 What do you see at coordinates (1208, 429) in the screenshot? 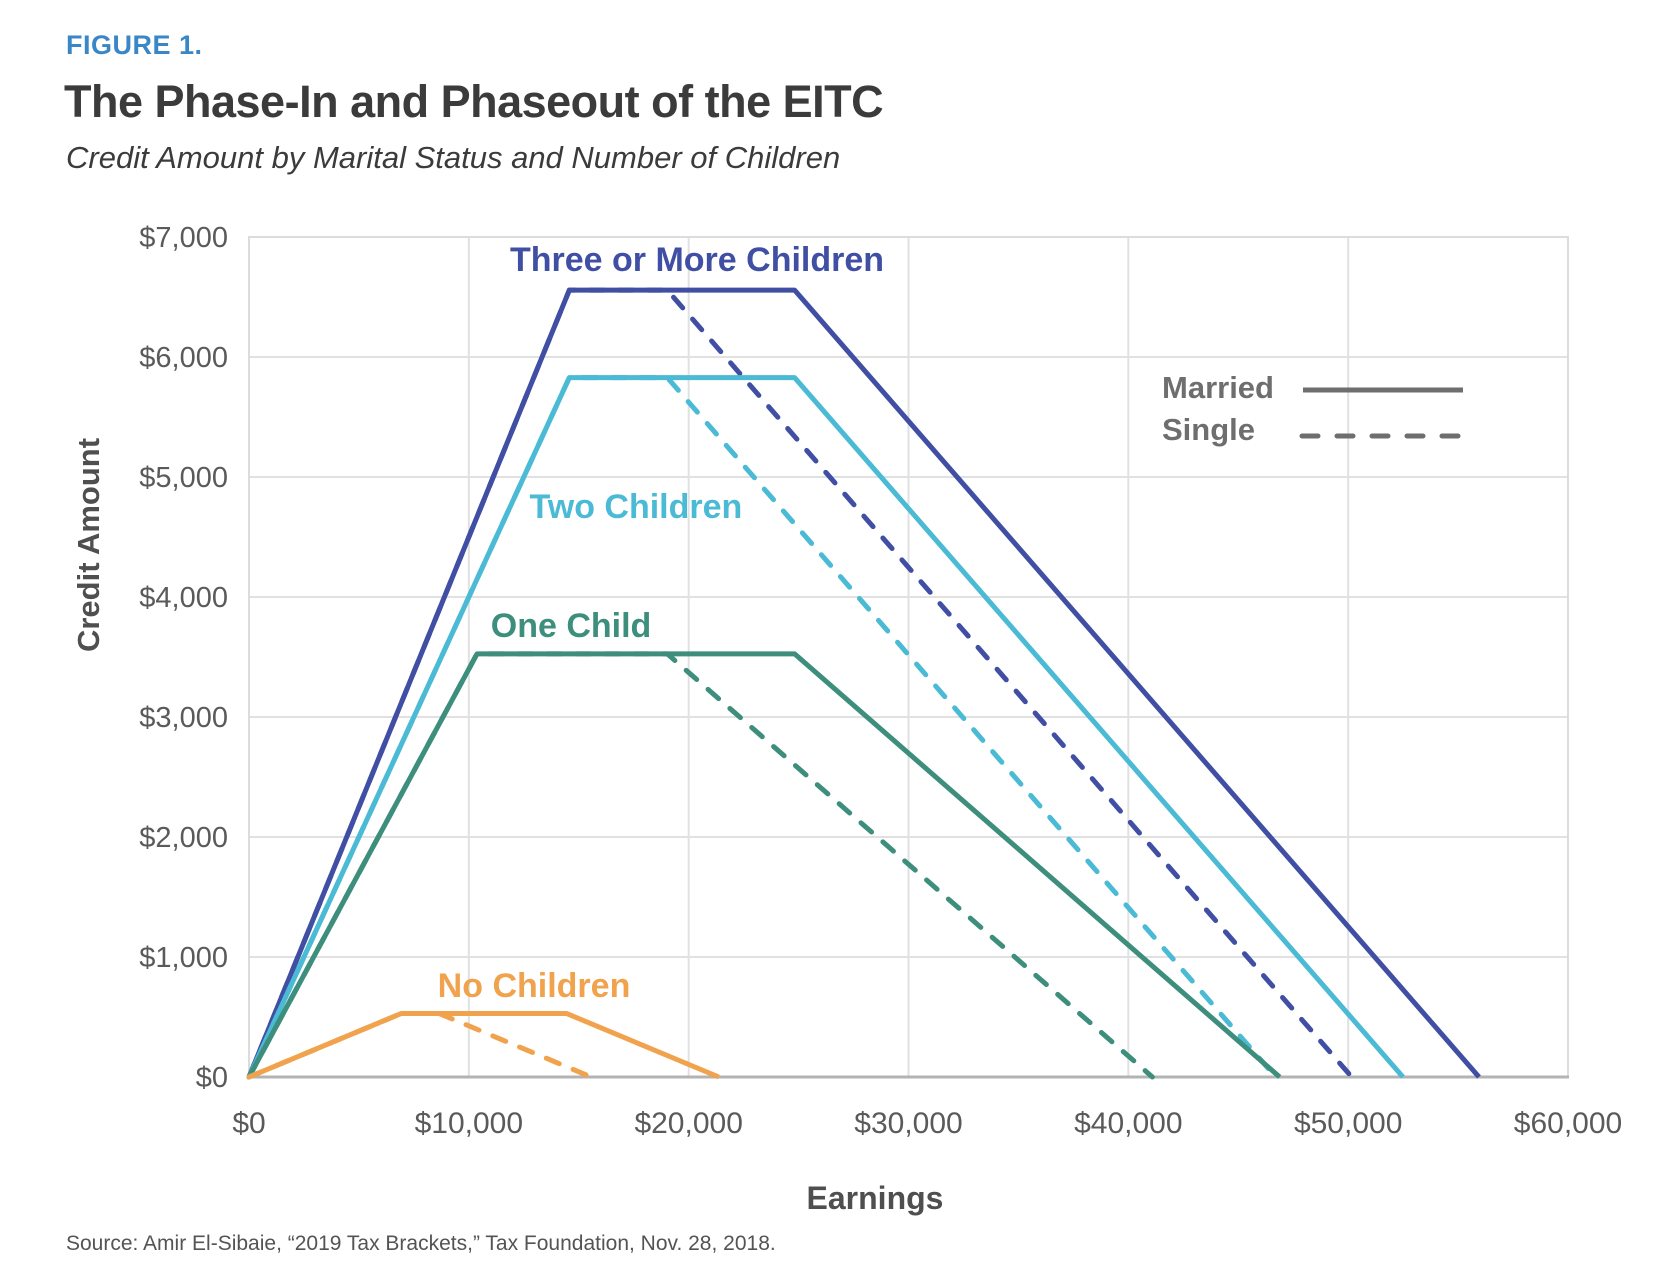
I see `legend-label: Single` at bounding box center [1208, 429].